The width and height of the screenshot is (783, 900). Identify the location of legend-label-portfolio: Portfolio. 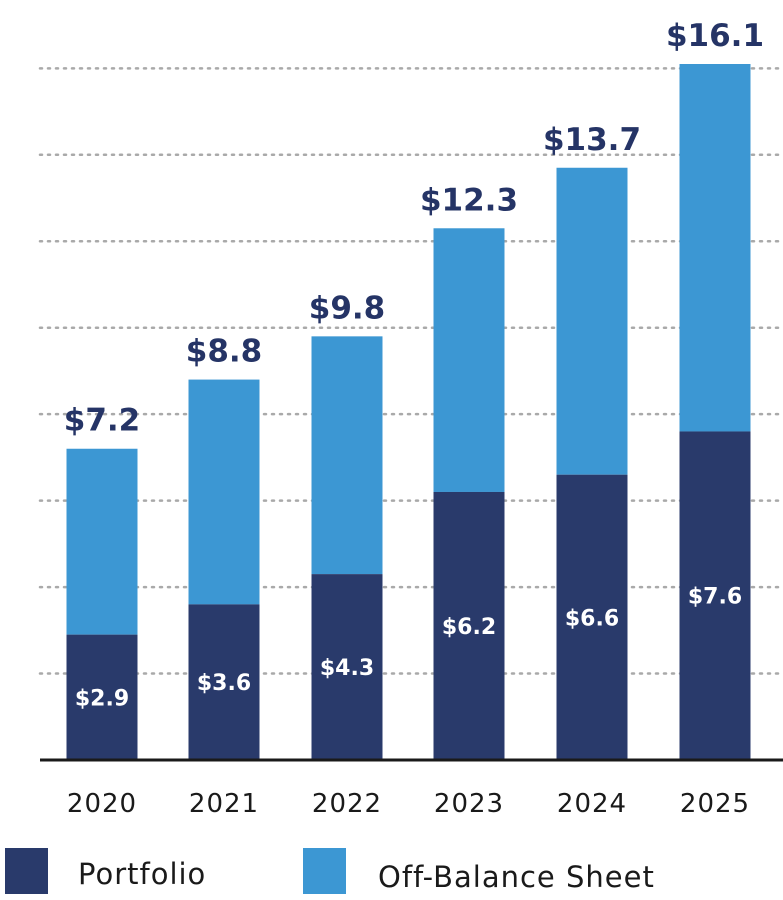
(142, 874).